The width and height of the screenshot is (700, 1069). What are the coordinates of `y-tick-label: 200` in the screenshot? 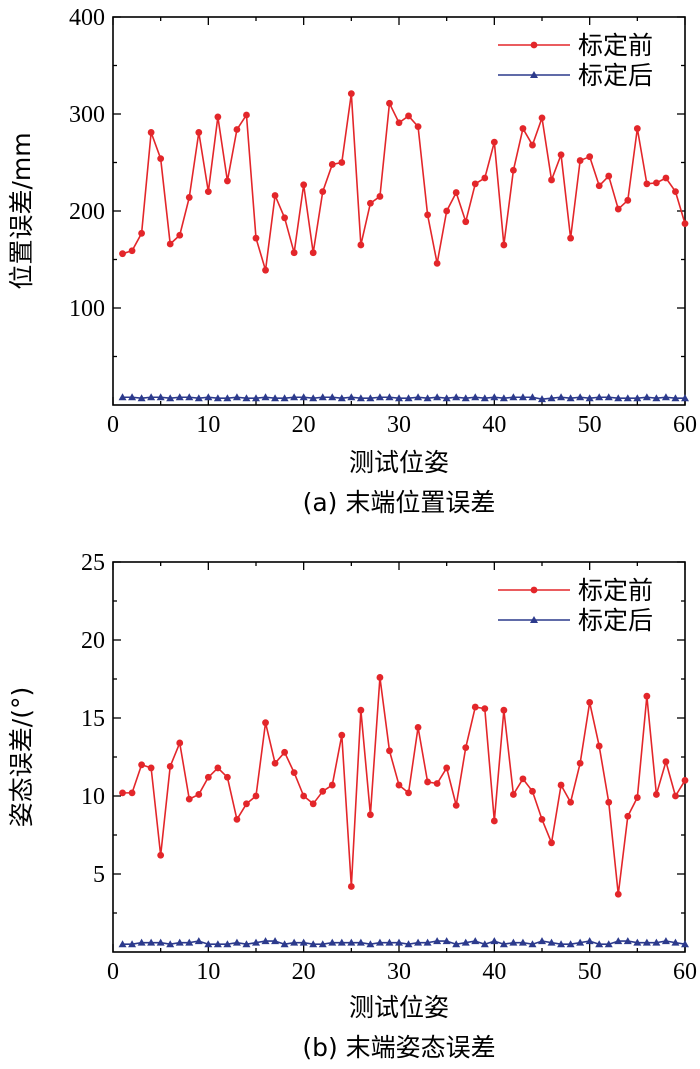 It's located at (87, 212).